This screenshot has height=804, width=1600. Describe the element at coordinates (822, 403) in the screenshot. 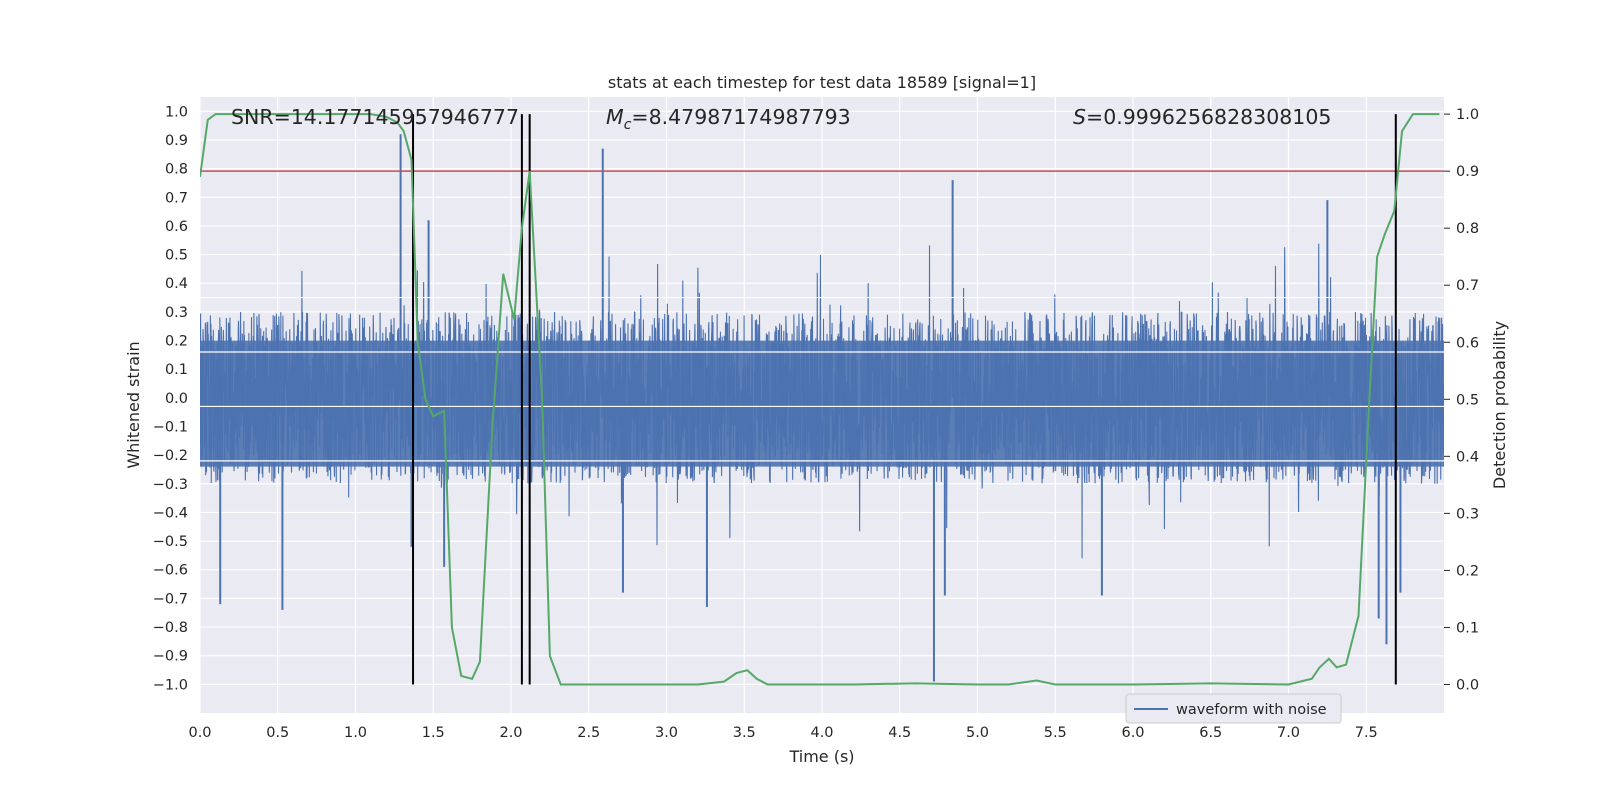

I see `noise-core-band` at that location.